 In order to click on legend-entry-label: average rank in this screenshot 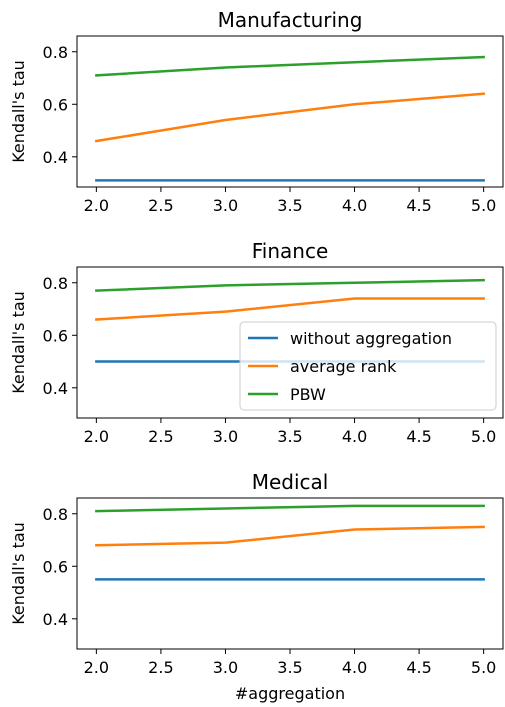, I will do `click(343, 366)`.